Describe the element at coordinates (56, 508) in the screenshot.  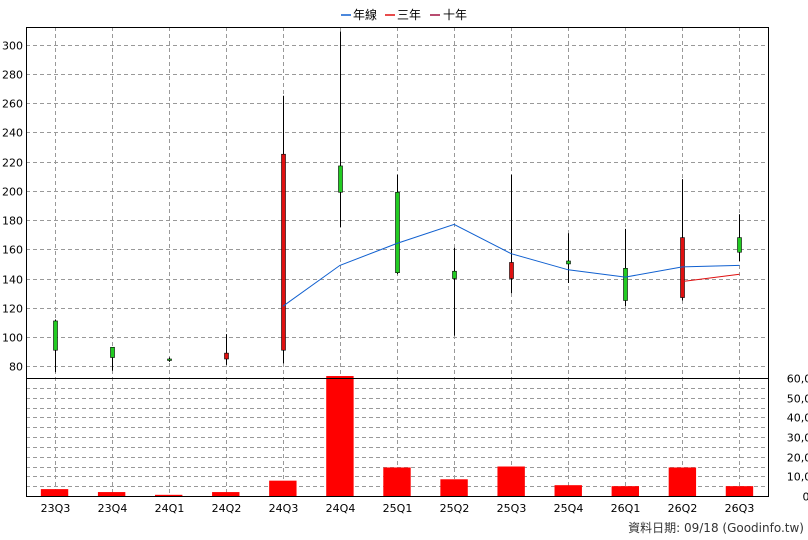
I see `x-tick-label: 23Q3` at that location.